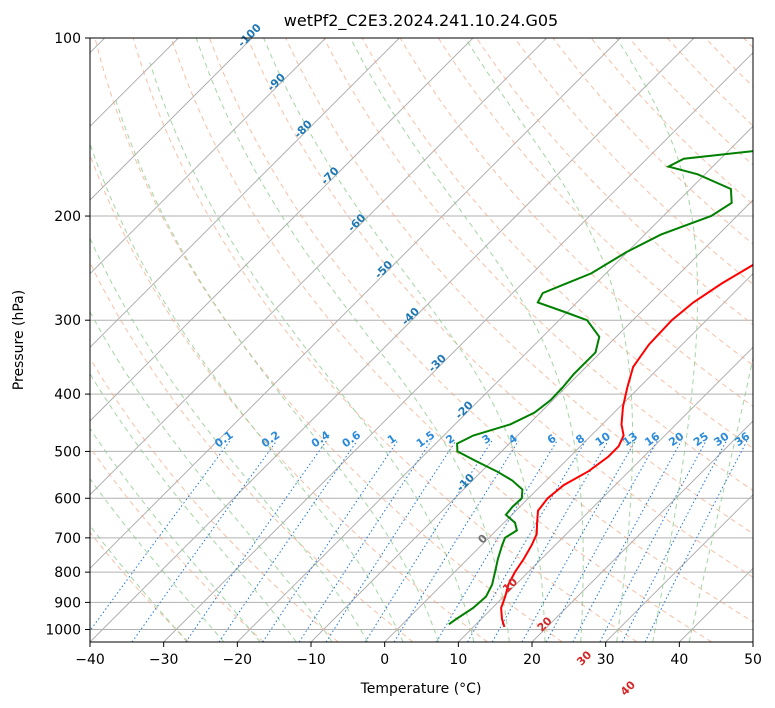 The width and height of the screenshot is (775, 708). What do you see at coordinates (410, 316) in the screenshot?
I see `dry-adiabat-label: -40` at bounding box center [410, 316].